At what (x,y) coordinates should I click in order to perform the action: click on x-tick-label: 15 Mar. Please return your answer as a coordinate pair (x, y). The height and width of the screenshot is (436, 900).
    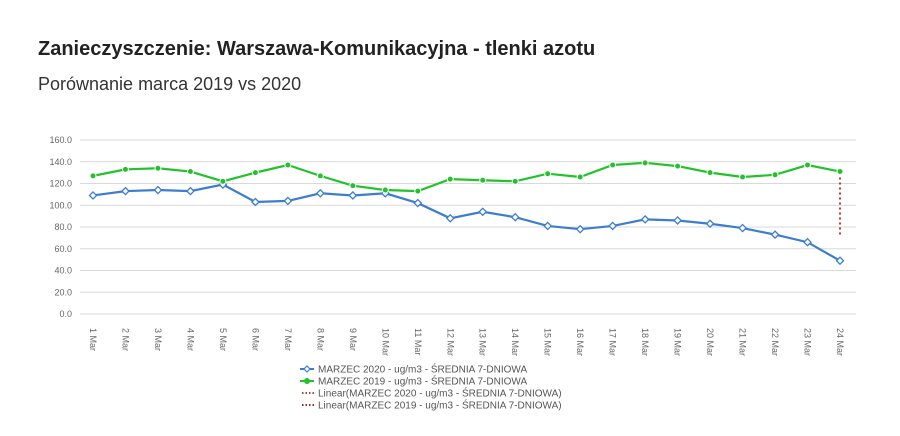
    Looking at the image, I should click on (548, 342).